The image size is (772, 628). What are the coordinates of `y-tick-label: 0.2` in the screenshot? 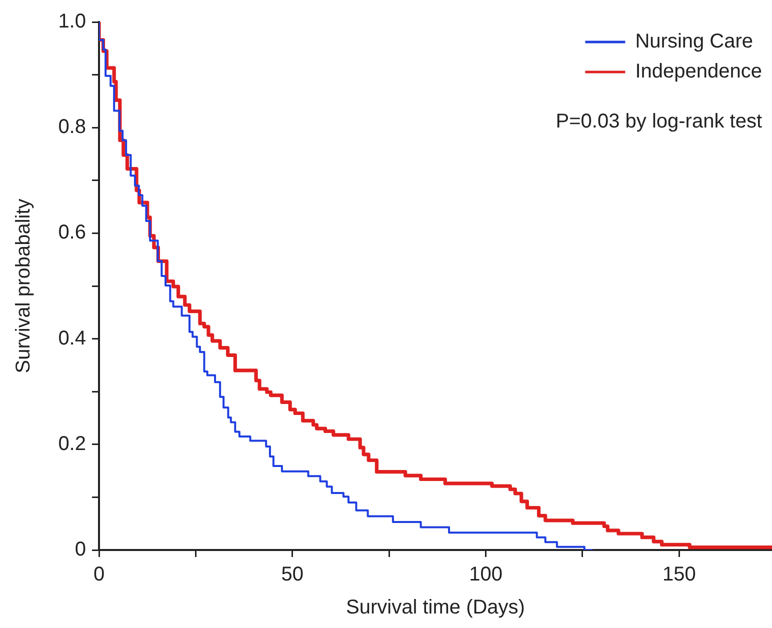 It's located at (72, 443).